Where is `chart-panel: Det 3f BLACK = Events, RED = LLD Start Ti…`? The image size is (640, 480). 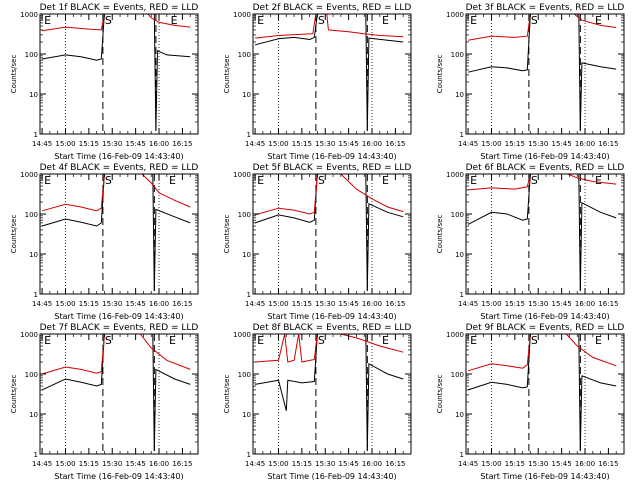 chart-panel: Det 3f BLACK = Events, RED = LLD Start Ti… is located at coordinates (530, 82).